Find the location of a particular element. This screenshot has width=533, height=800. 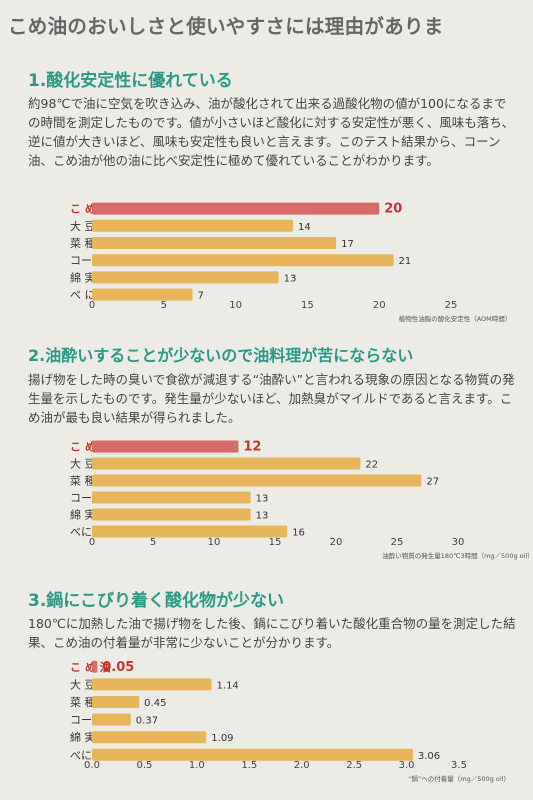

page-headline: こめ油のおいしさと使いやすさには理由がありま is located at coordinates (226, 26).